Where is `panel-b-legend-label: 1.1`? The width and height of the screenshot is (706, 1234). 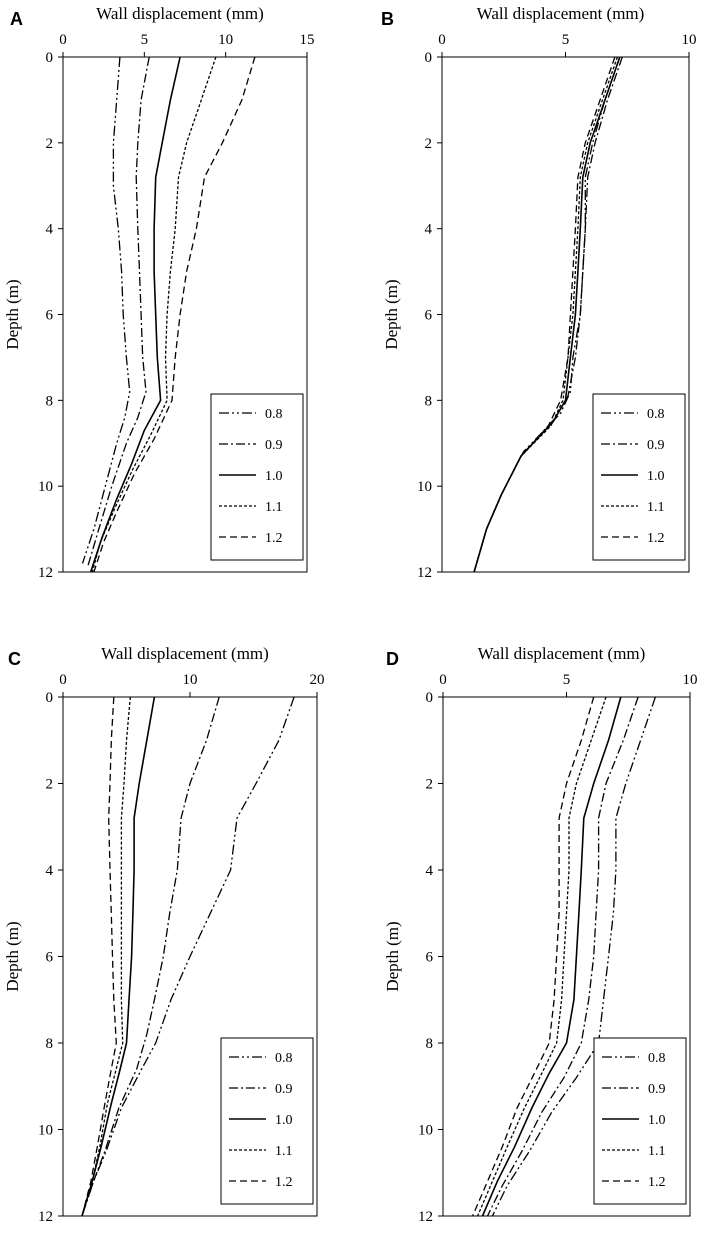 panel-b-legend-label: 1.1 is located at coordinates (656, 507).